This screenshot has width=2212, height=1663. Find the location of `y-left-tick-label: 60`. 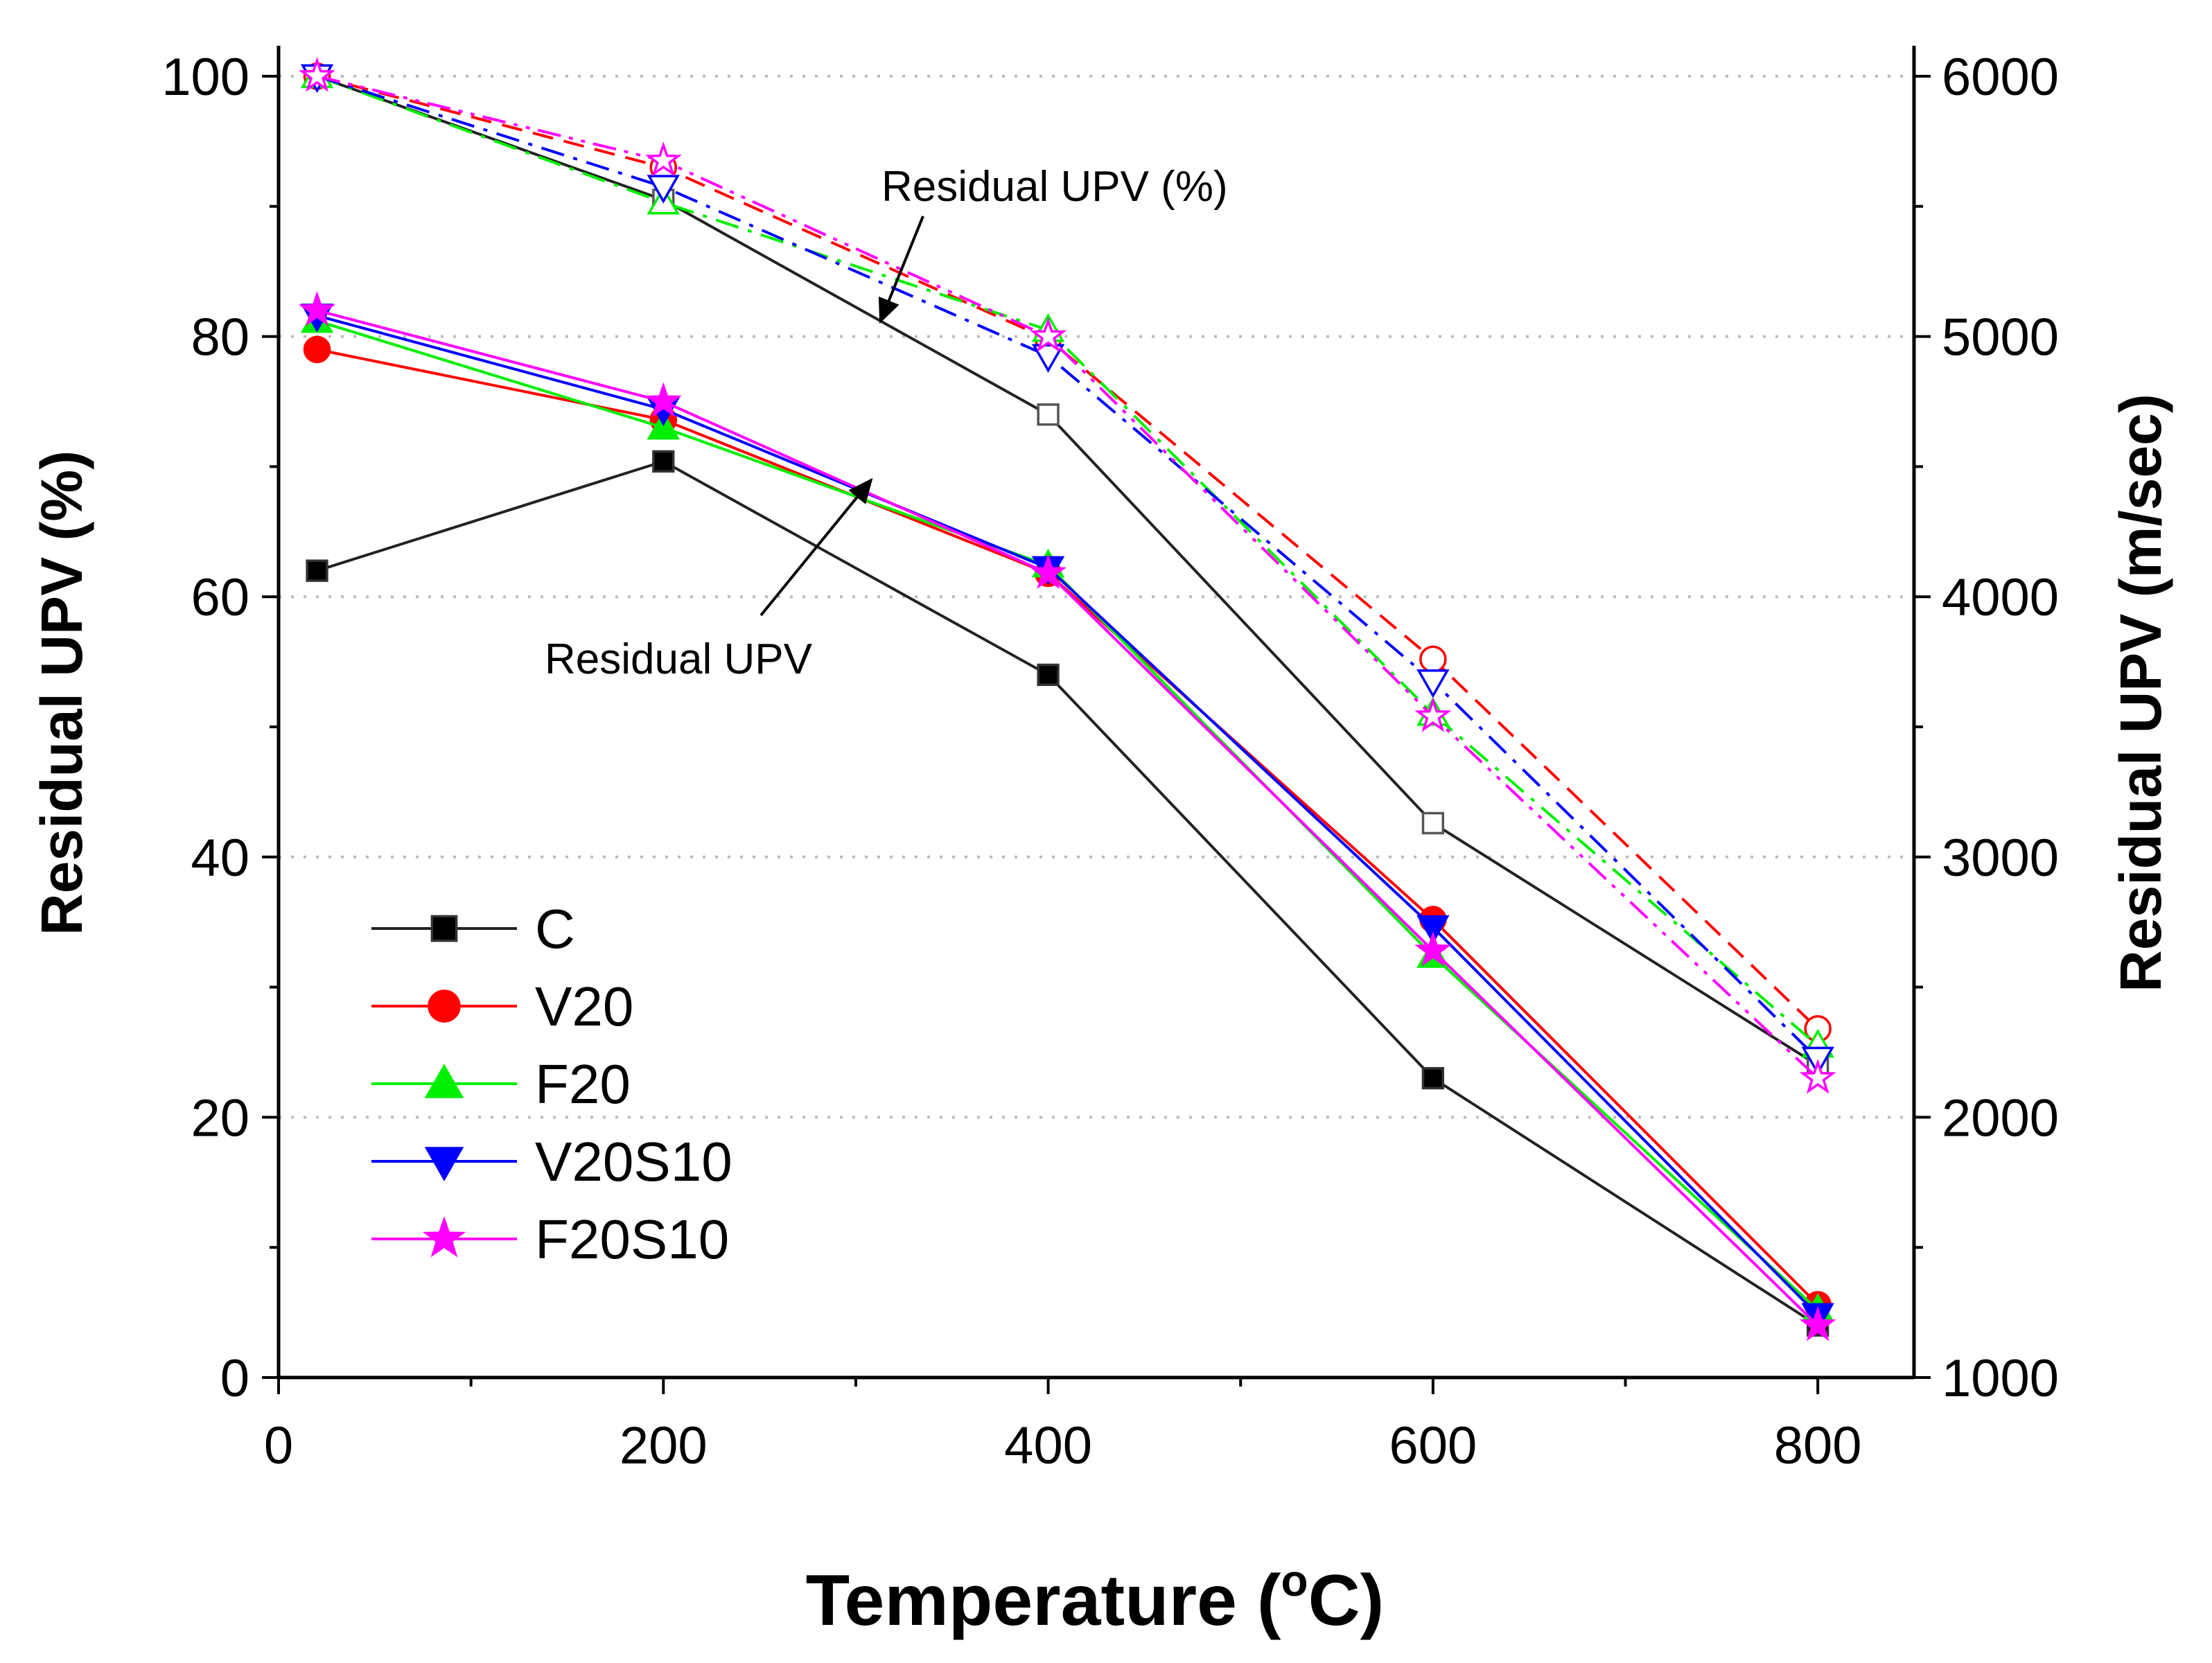

y-left-tick-label: 60 is located at coordinates (220, 597).